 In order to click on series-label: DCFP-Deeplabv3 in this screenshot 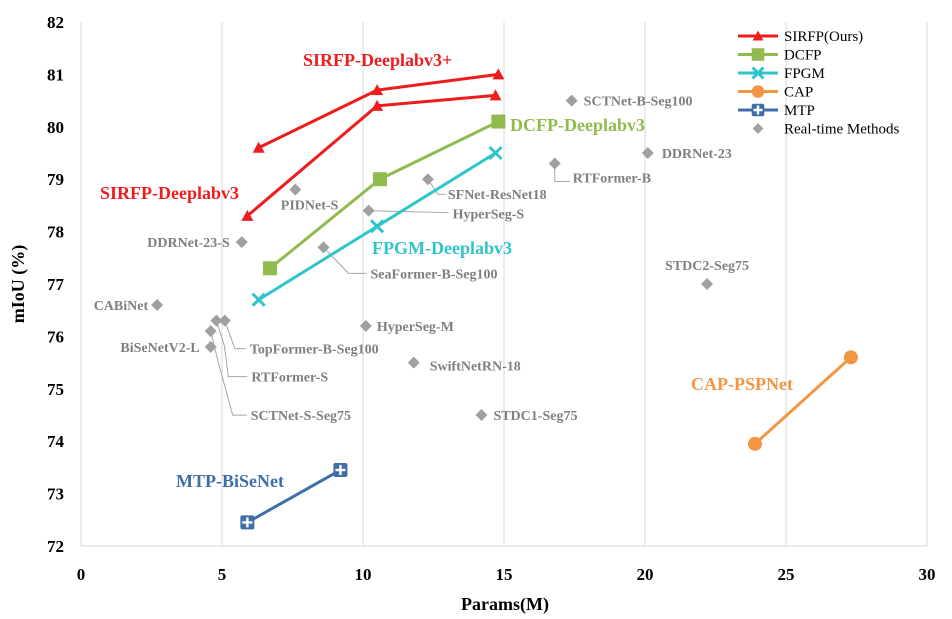, I will do `click(577, 125)`.